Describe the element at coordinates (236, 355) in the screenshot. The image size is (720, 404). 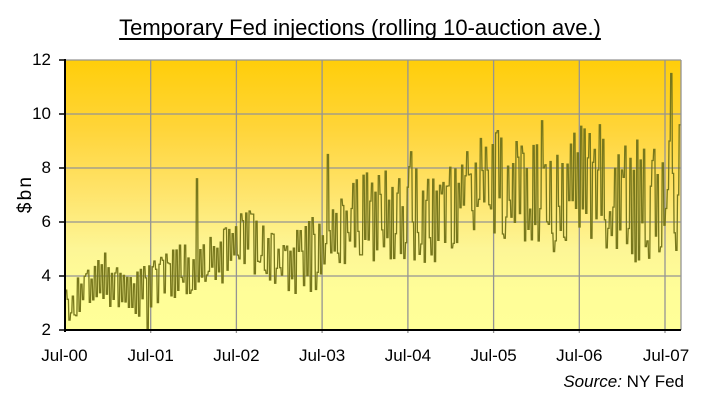
I see `svg-text: Jul-02` at that location.